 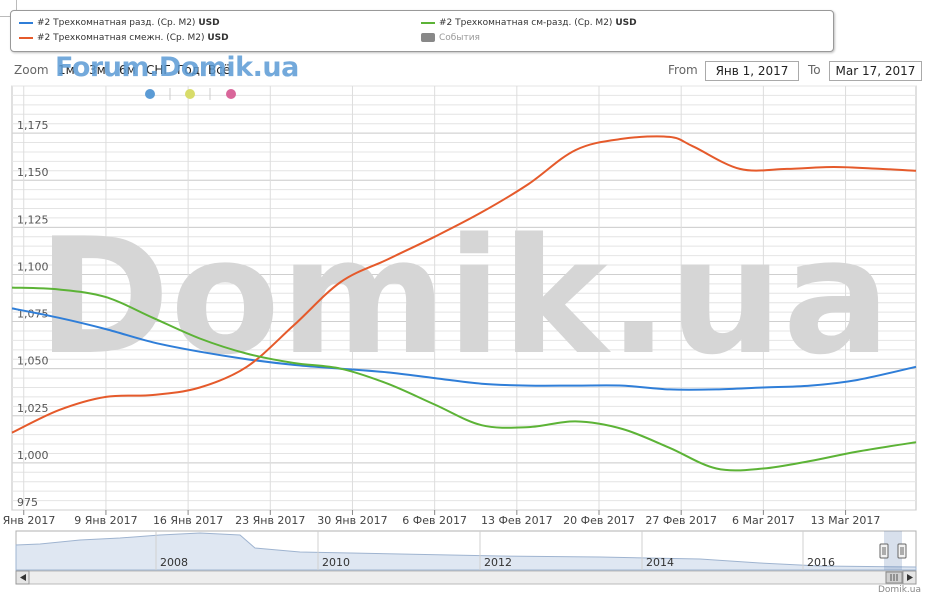 I want to click on to-date-input: Mar 17, 2017, so click(x=875, y=71).